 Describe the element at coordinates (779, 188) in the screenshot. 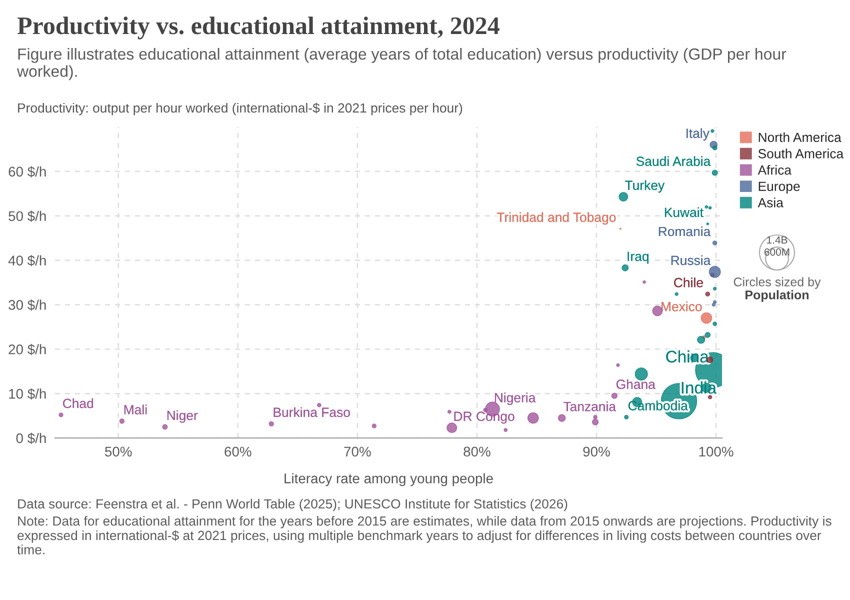

I see `legend-label: Europe` at that location.